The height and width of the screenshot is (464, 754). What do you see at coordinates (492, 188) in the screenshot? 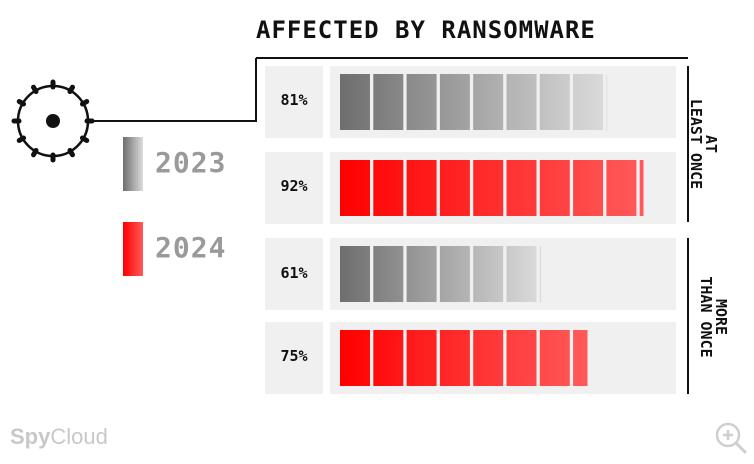
I see `bar-at-least-once-2024` at bounding box center [492, 188].